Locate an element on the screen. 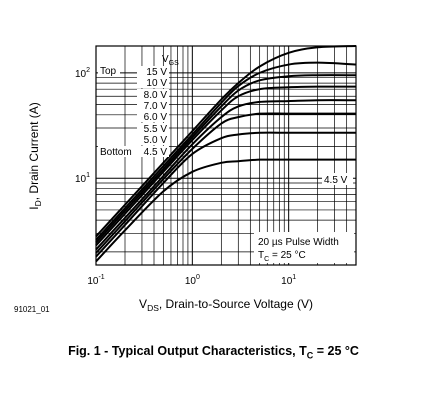 This screenshot has width=427, height=411. y-tick-exponent: 2 is located at coordinates (88, 70).